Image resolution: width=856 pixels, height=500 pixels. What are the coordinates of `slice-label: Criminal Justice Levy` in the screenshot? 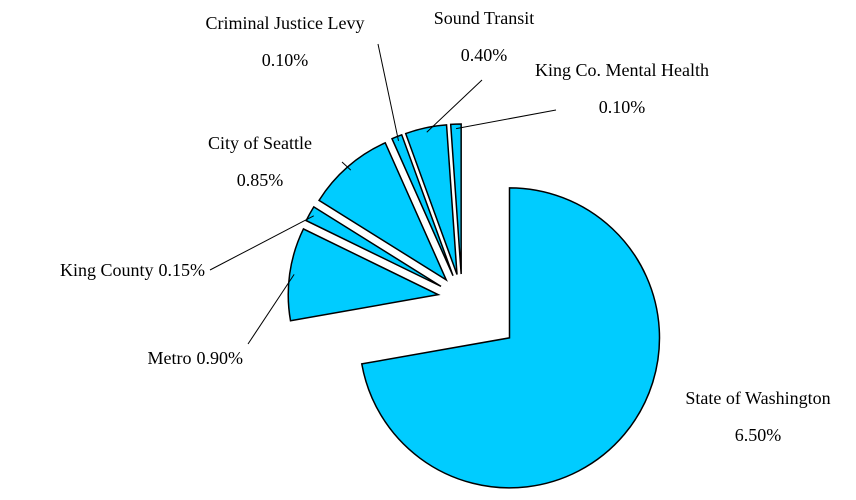 It's located at (285, 23).